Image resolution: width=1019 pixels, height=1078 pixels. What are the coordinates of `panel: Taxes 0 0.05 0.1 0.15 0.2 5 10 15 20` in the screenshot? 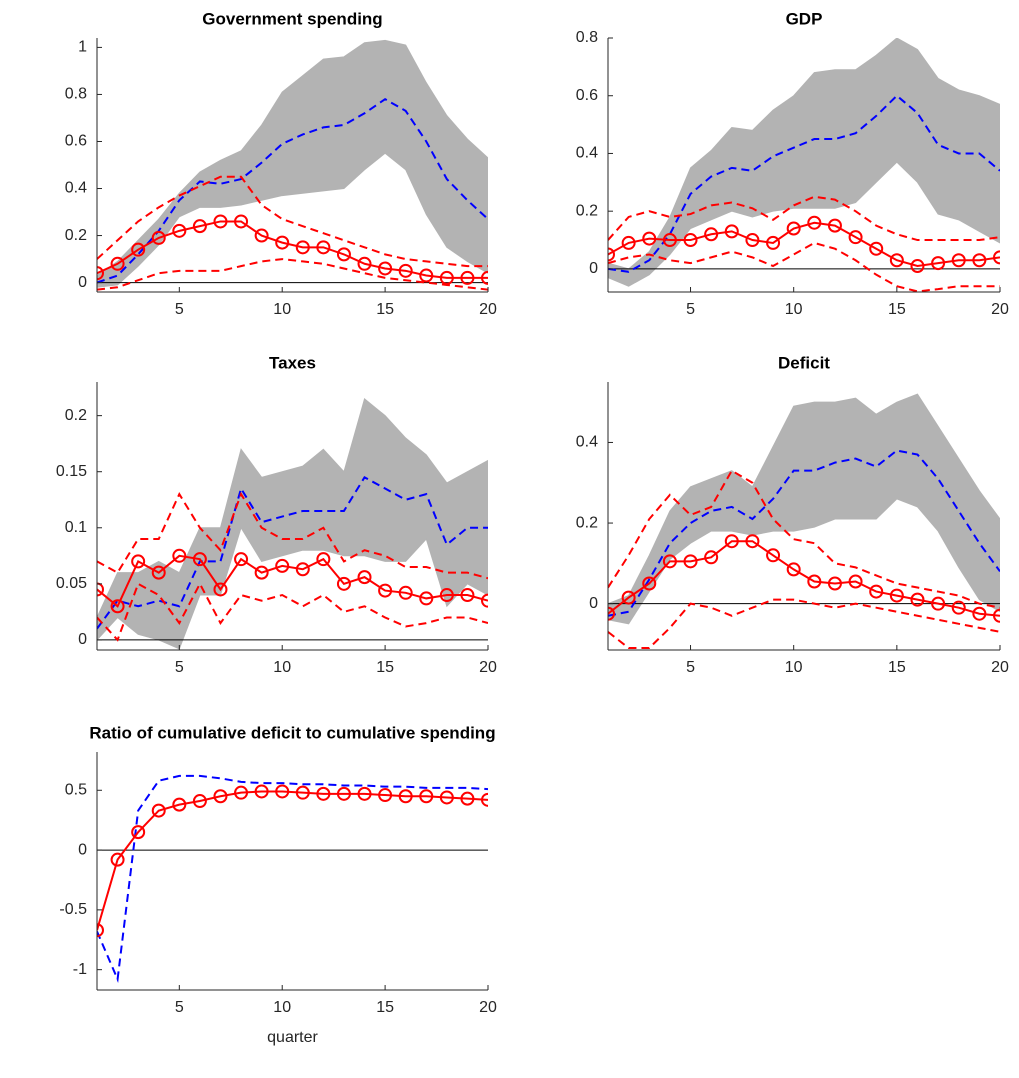 It's located at (276, 514).